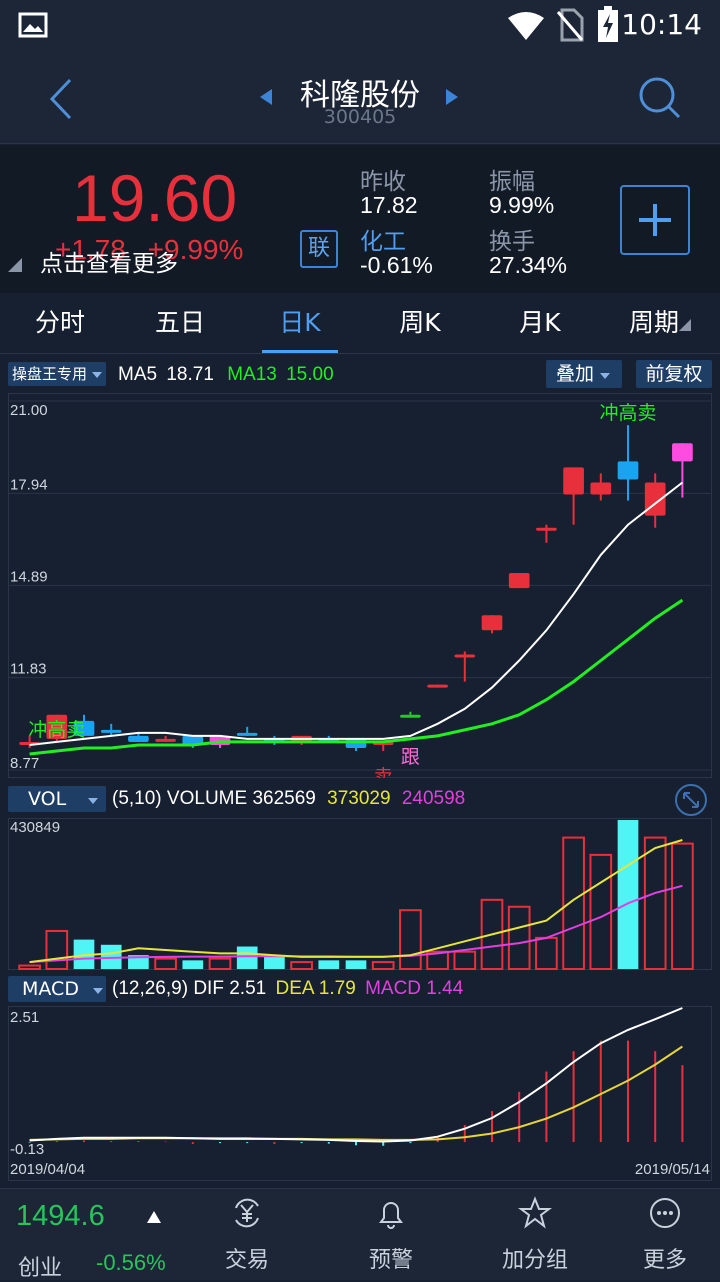 The image size is (720, 1282). I want to click on nav-add-group: 加分组, so click(535, 1235).